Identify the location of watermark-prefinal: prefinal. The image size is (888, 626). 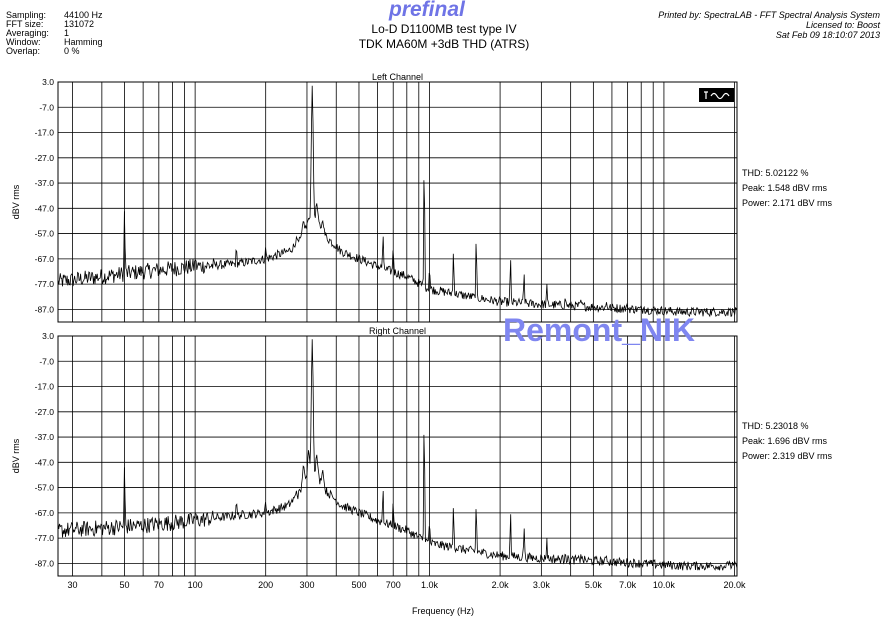
(427, 10).